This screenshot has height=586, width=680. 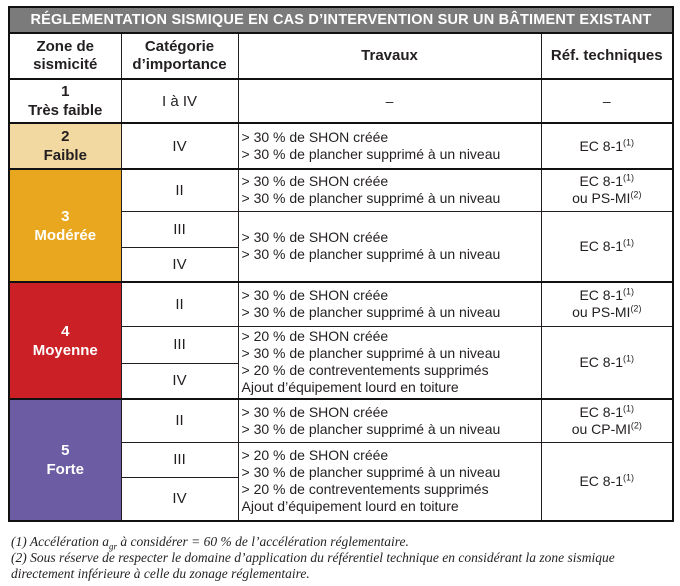 What do you see at coordinates (607, 101) in the screenshot?
I see `ref-cell: –` at bounding box center [607, 101].